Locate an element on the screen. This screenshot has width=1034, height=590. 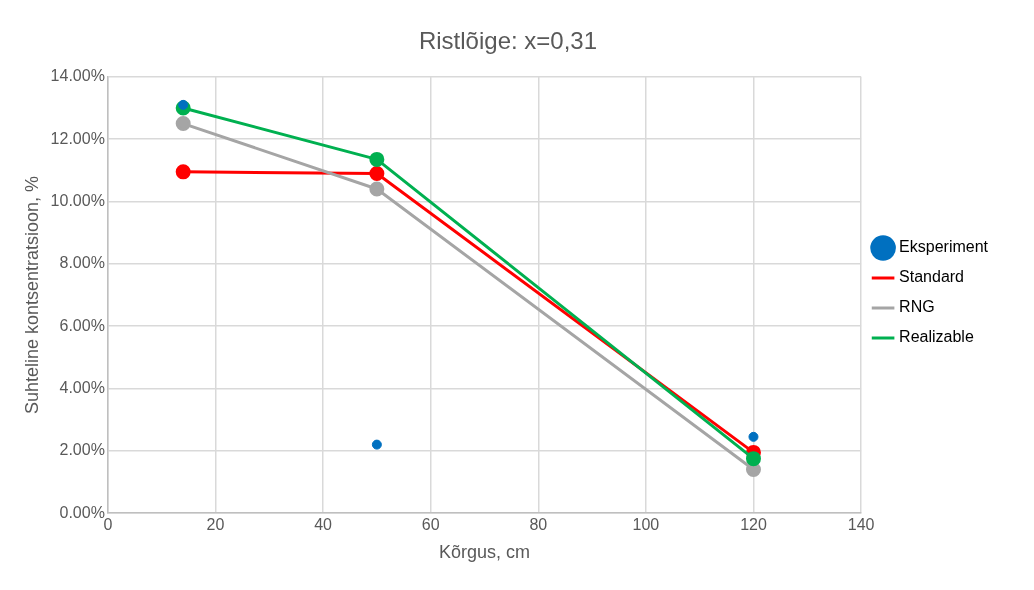
legend-label: Standard is located at coordinates (932, 277).